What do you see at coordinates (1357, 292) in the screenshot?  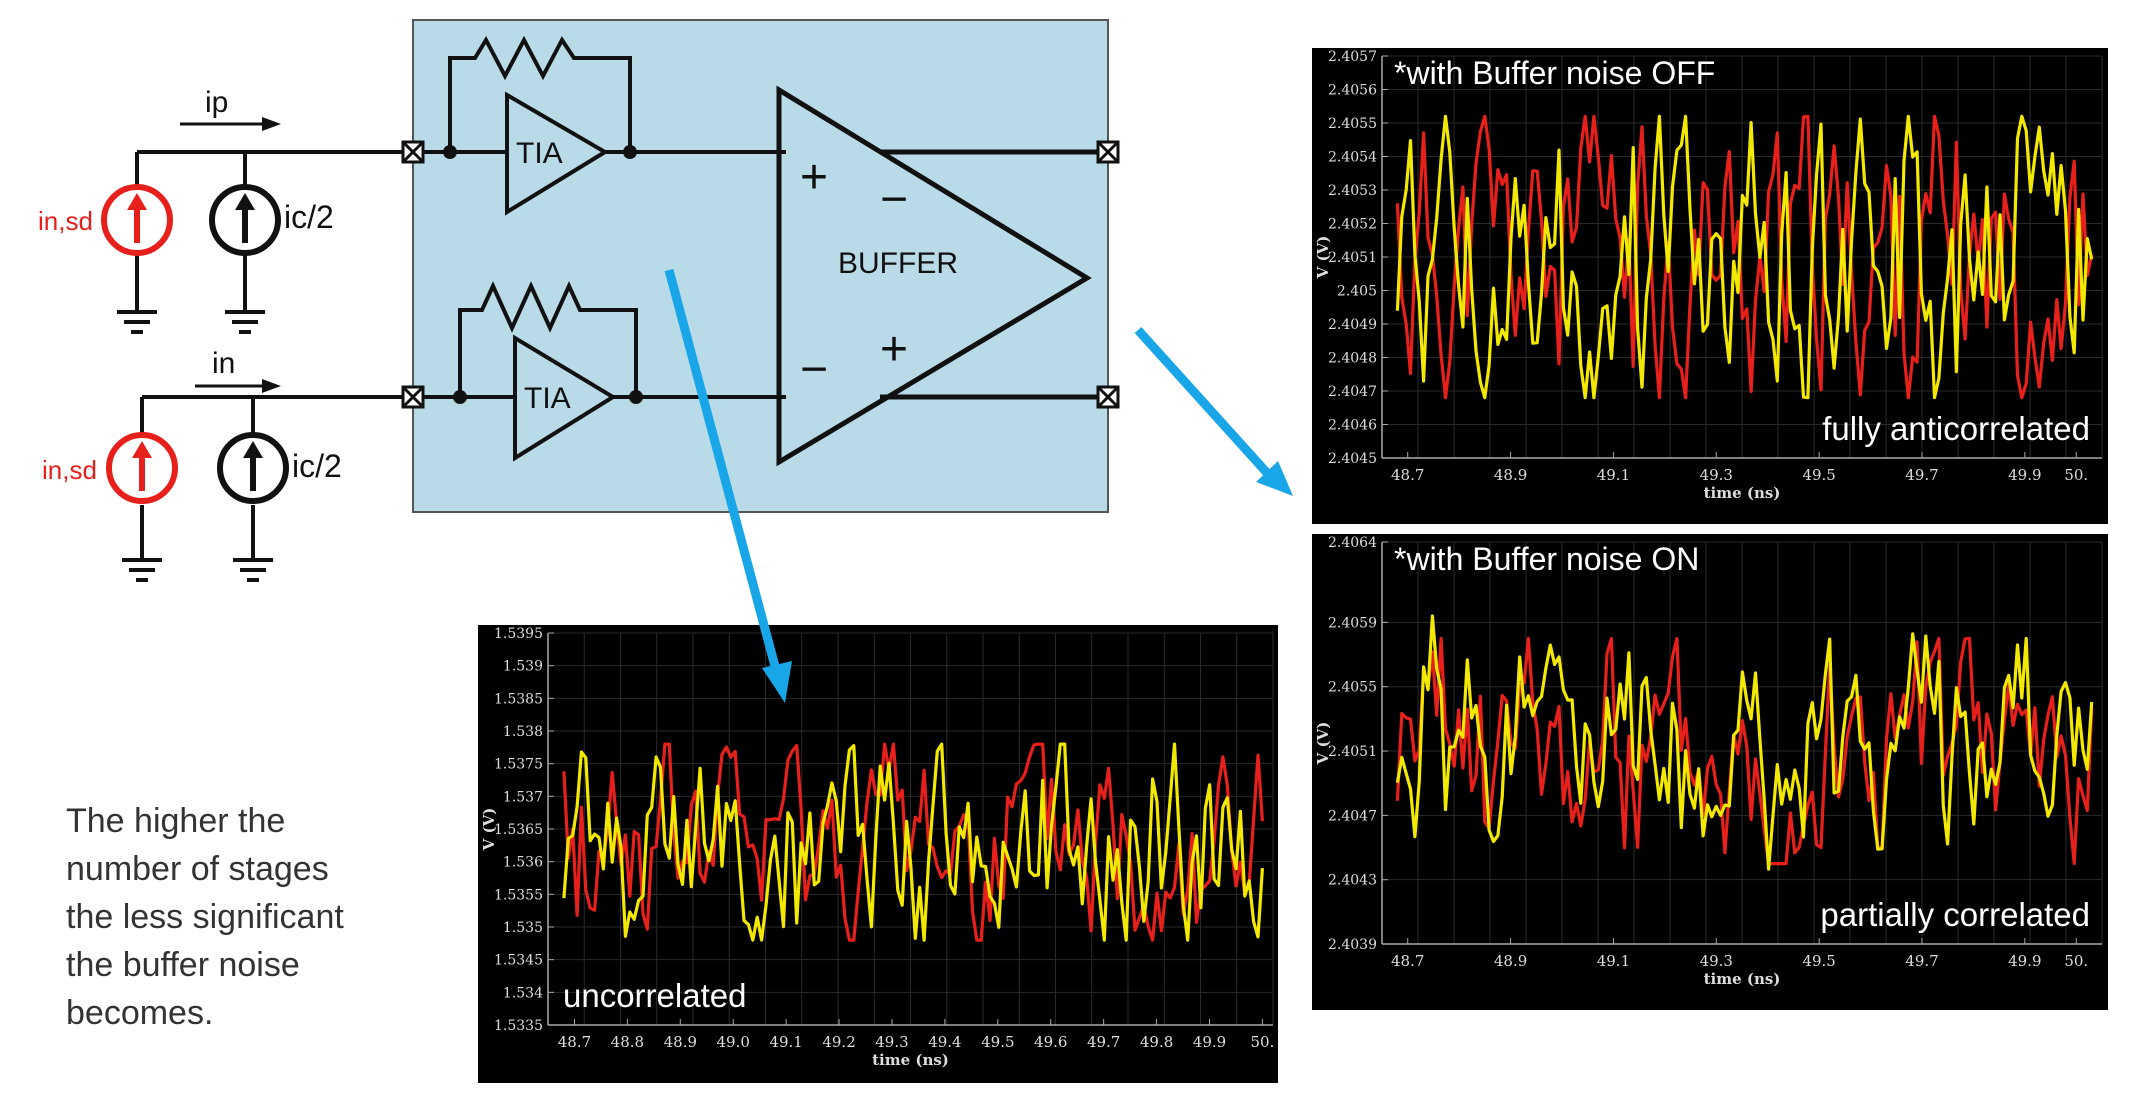 I see `y-tick-label: 2.405` at bounding box center [1357, 292].